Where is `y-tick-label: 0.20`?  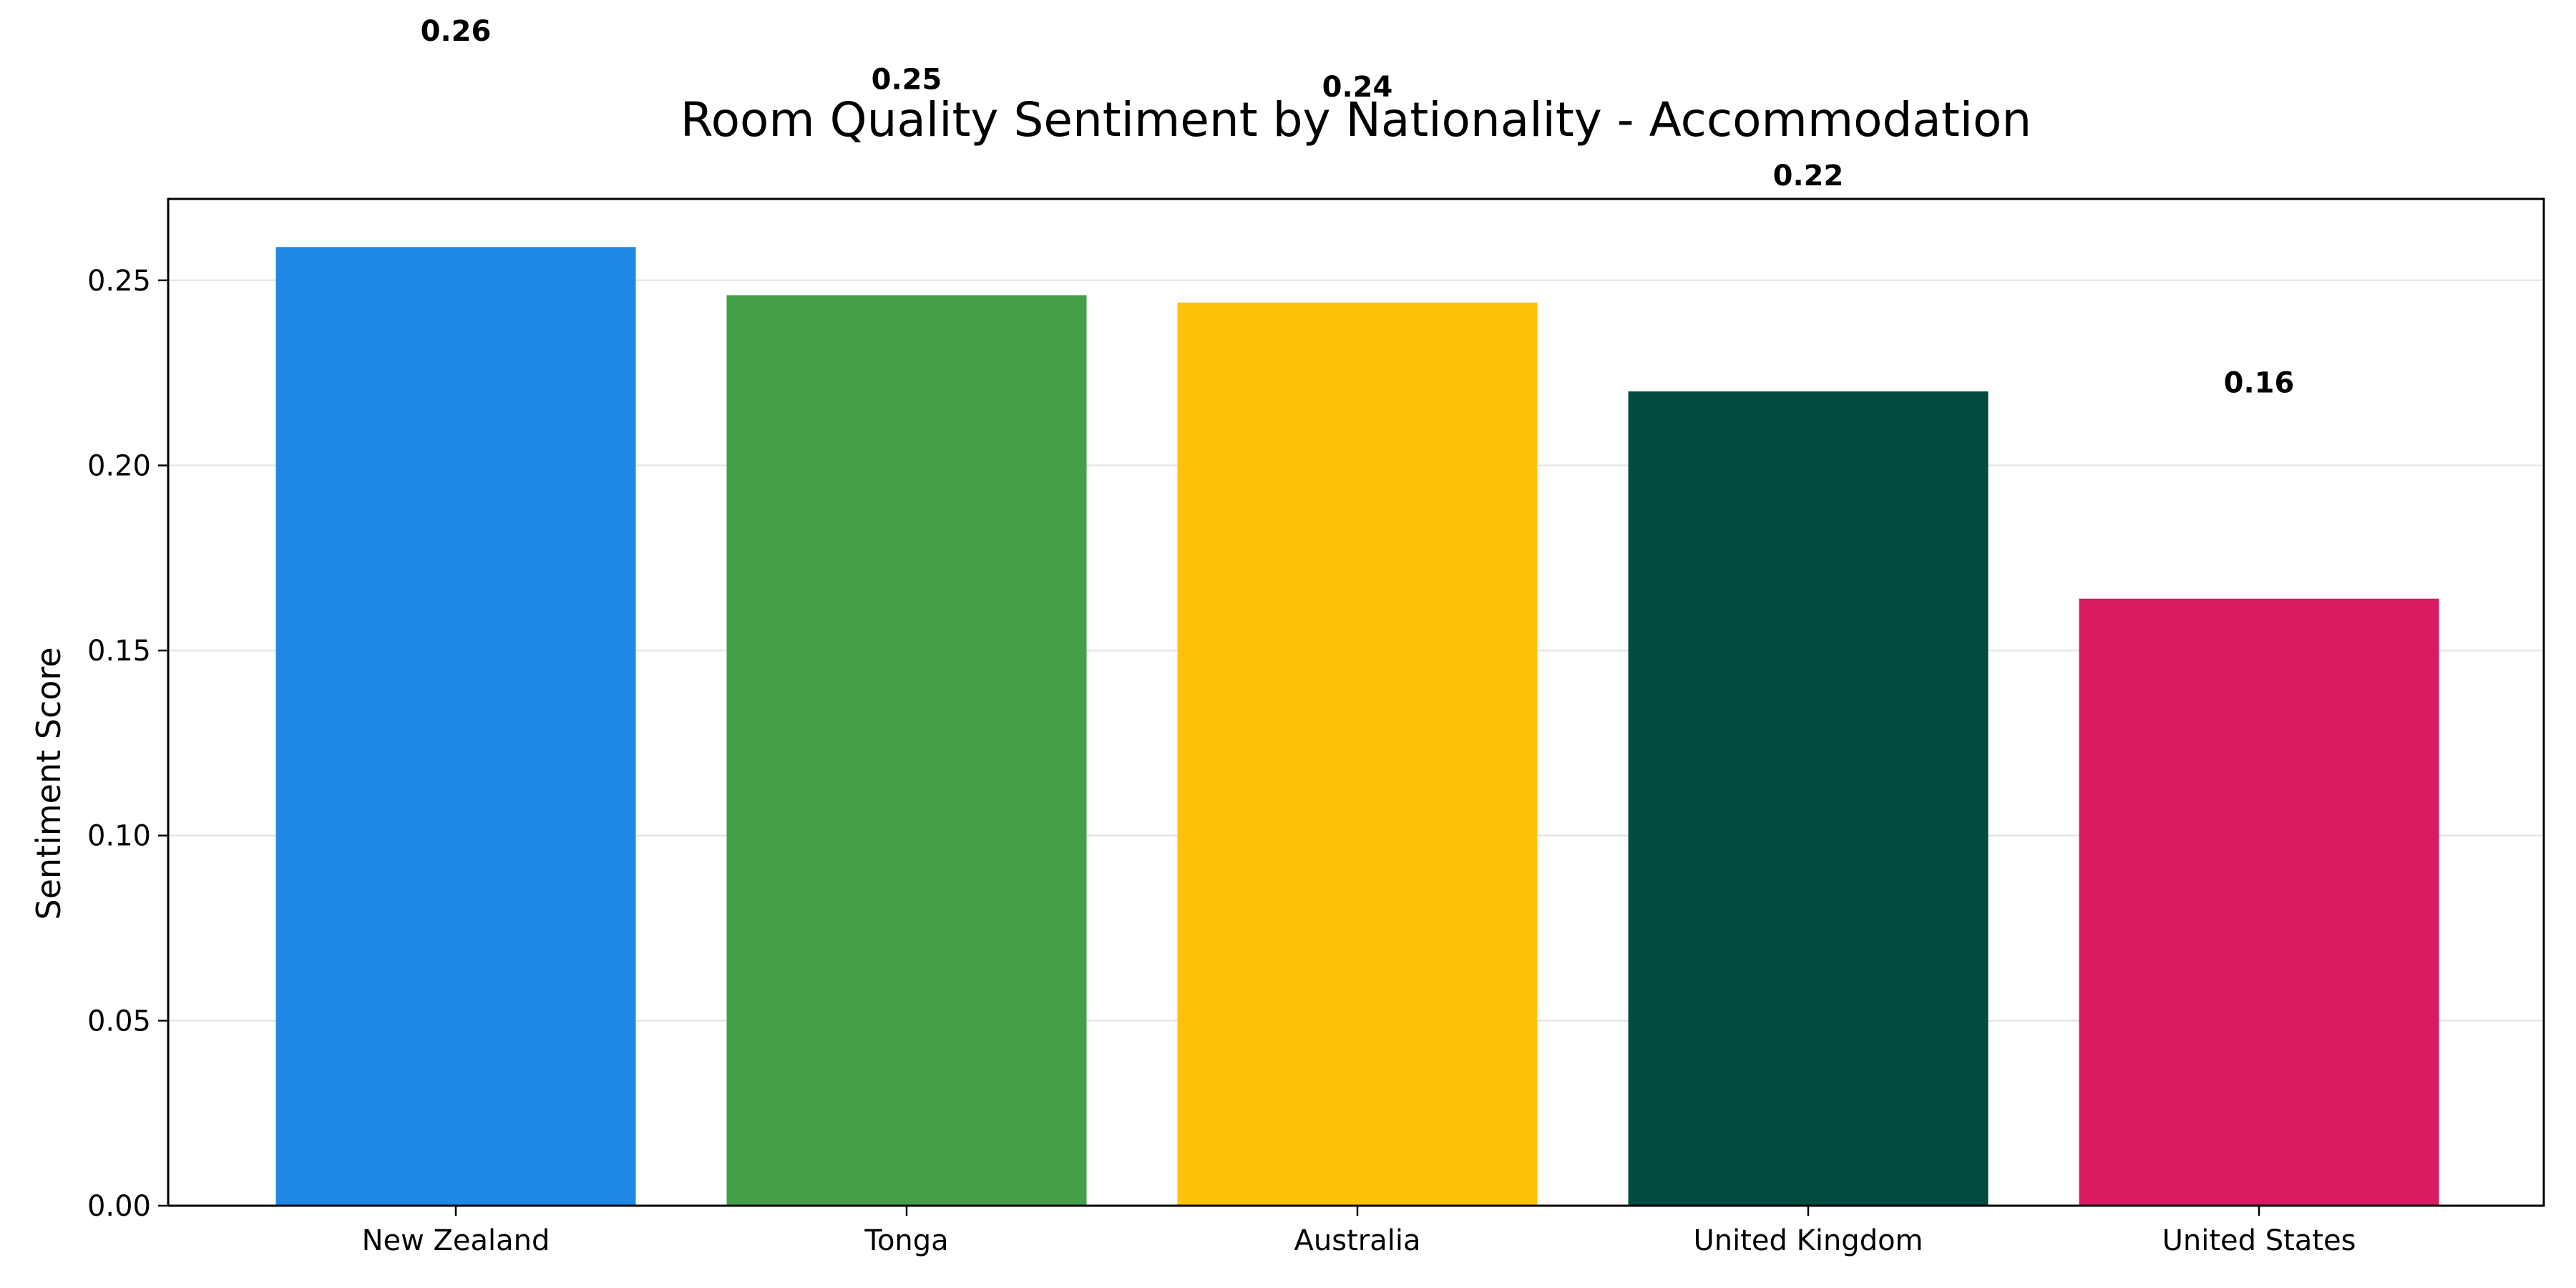 y-tick-label: 0.20 is located at coordinates (119, 465).